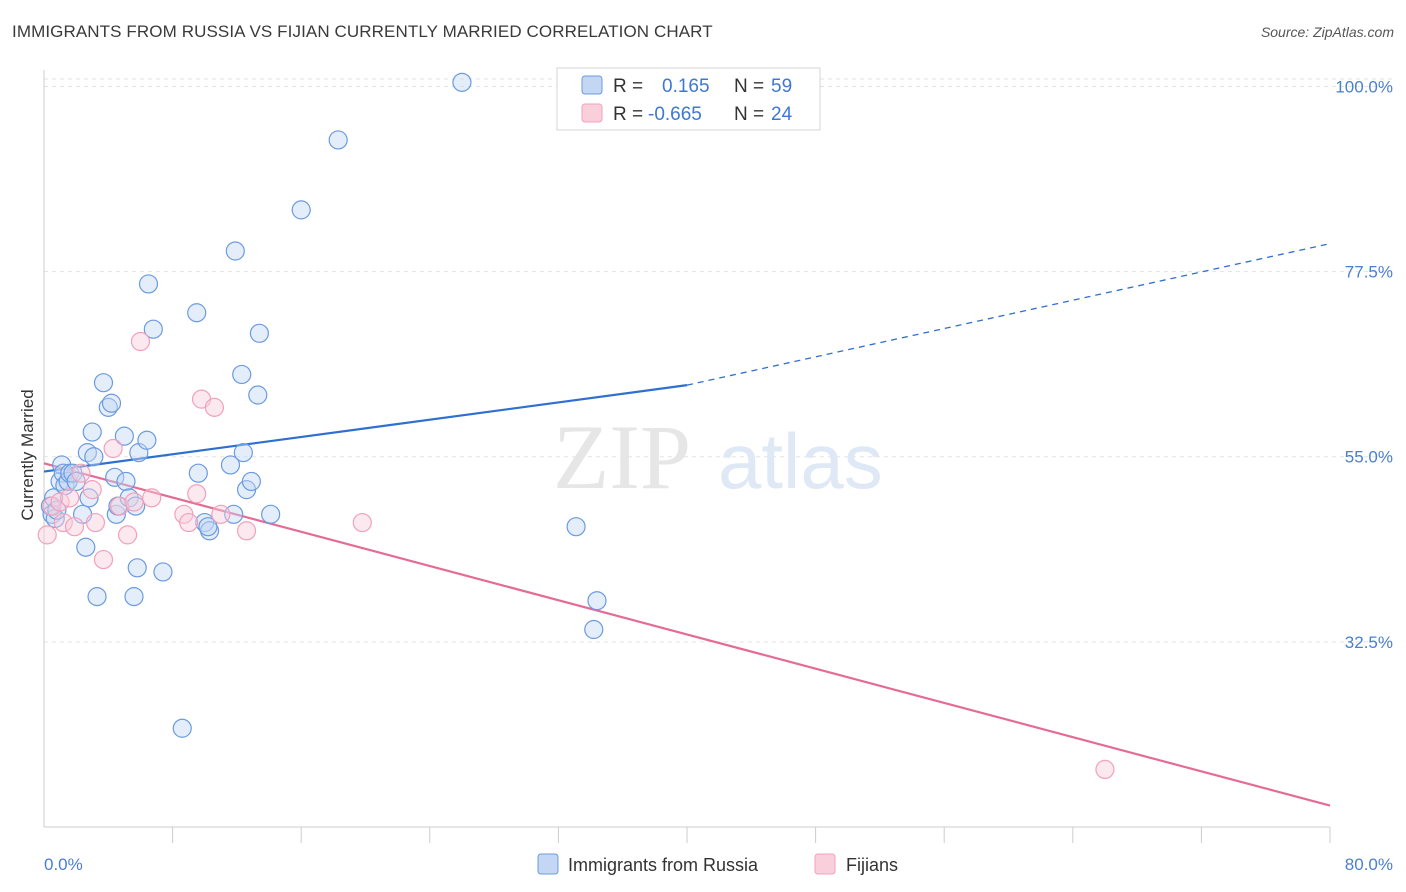  I want to click on series-legend: Immigrants from Russia Fijians, so click(717, 864).